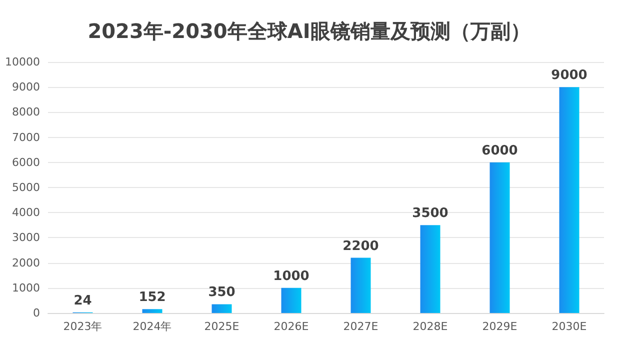  What do you see at coordinates (222, 326) in the screenshot?
I see `x-tick-label: 2025E` at bounding box center [222, 326].